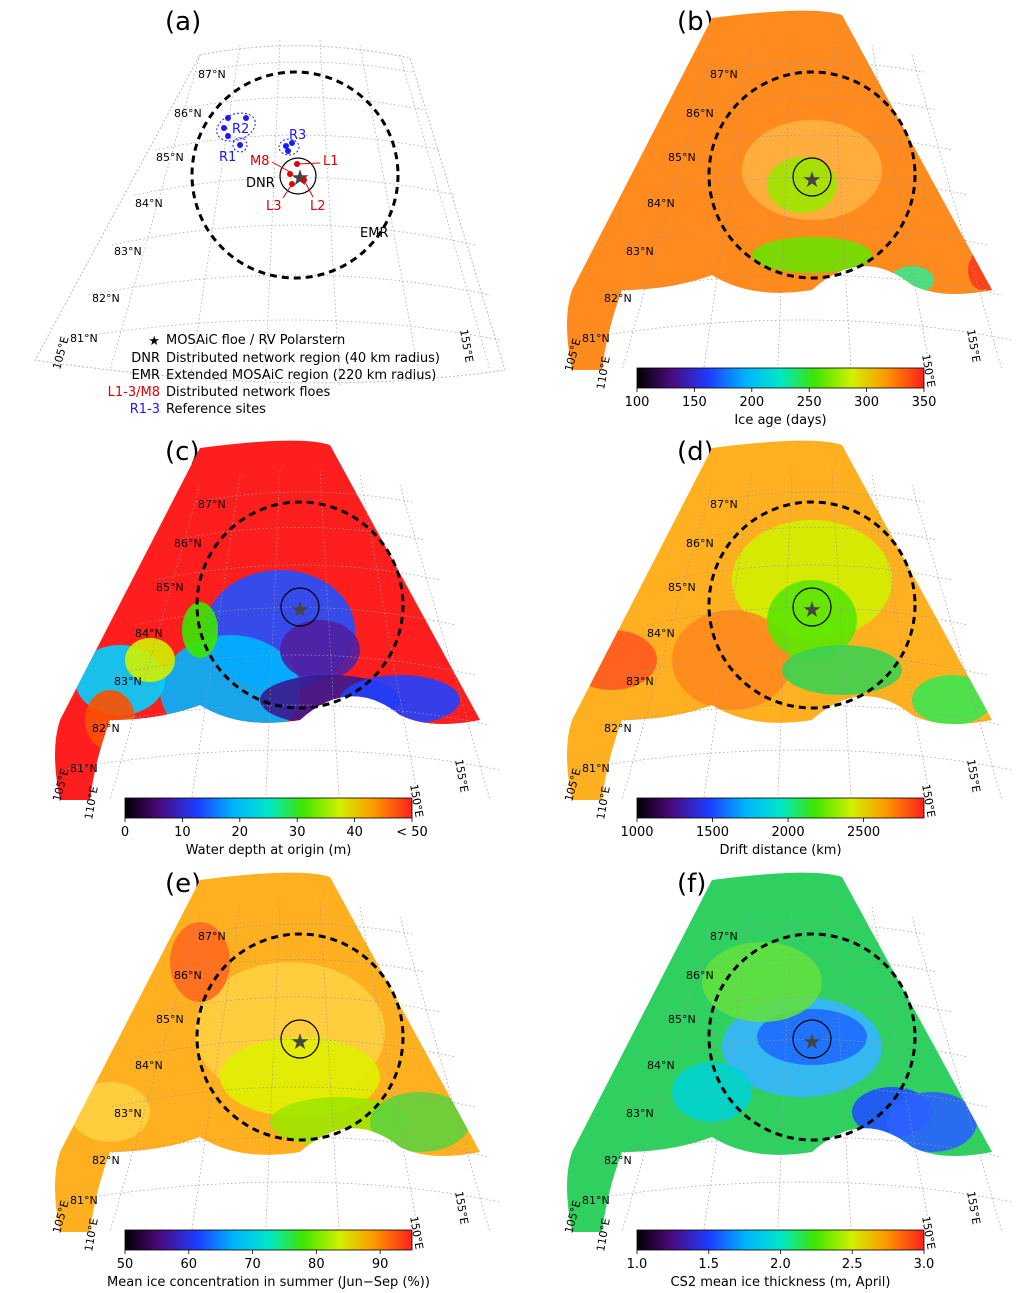 This screenshot has width=1023, height=1293. Describe the element at coordinates (60, 353) in the screenshot. I see `lon-label: 105°E` at that location.